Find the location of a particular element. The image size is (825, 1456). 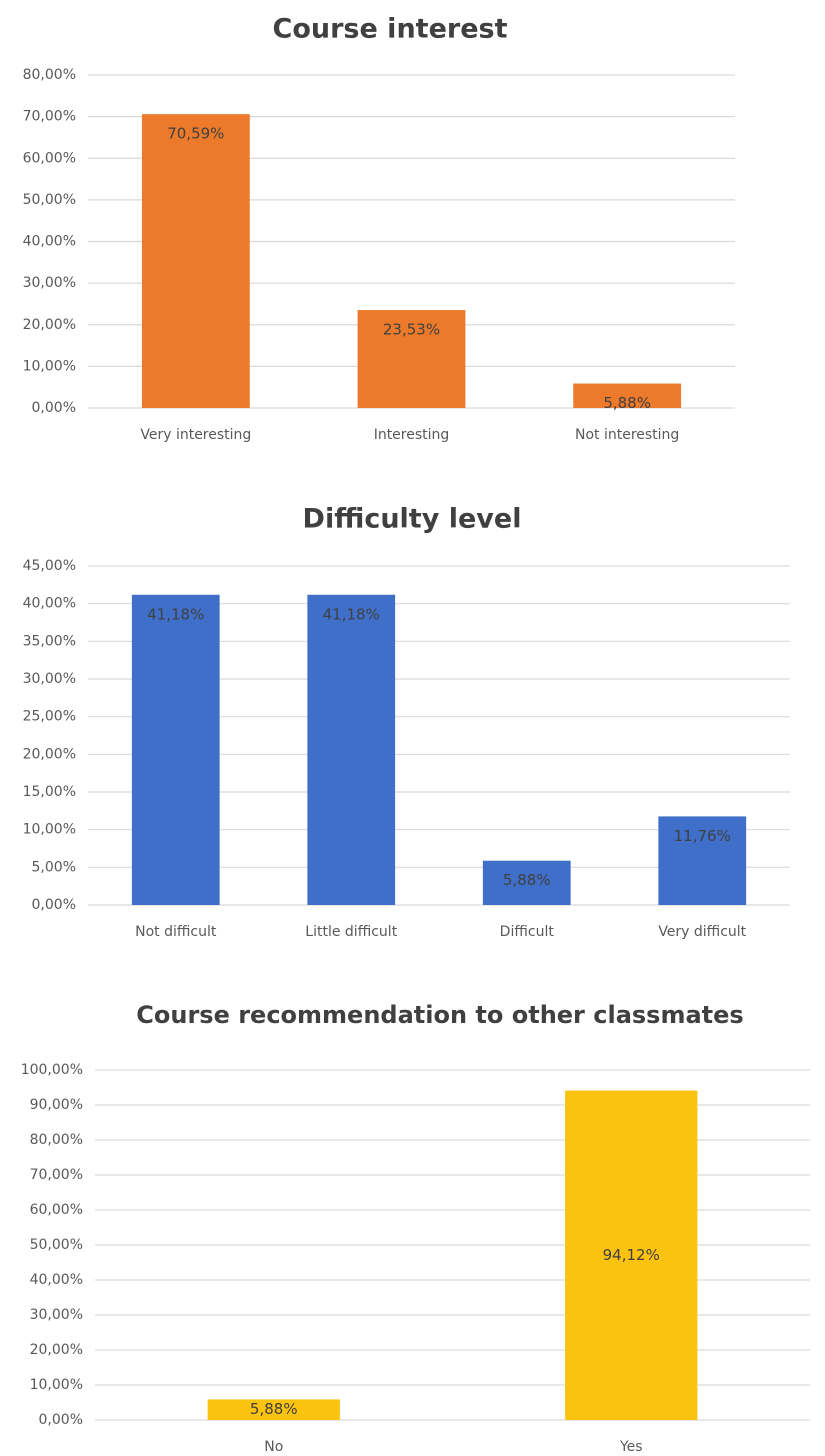

x-tick-label: Difficult is located at coordinates (527, 932).